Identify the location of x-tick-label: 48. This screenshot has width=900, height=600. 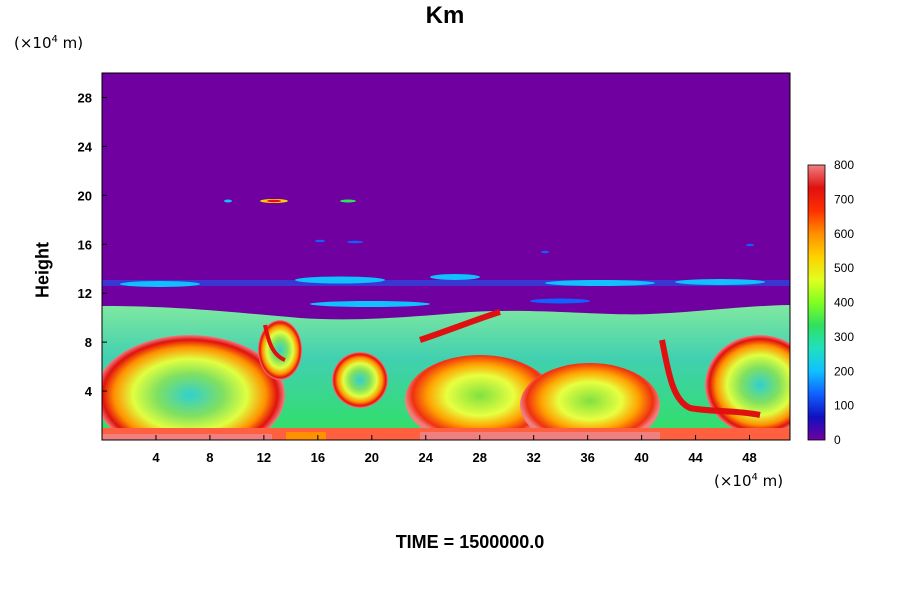
(749, 457).